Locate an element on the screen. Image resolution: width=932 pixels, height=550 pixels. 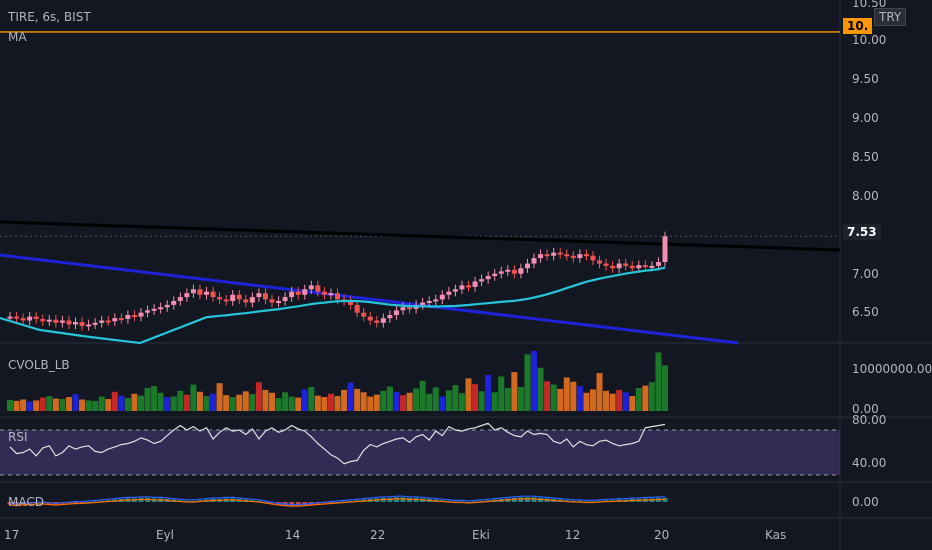
rsi-tick: 80.00 is located at coordinates (869, 420).